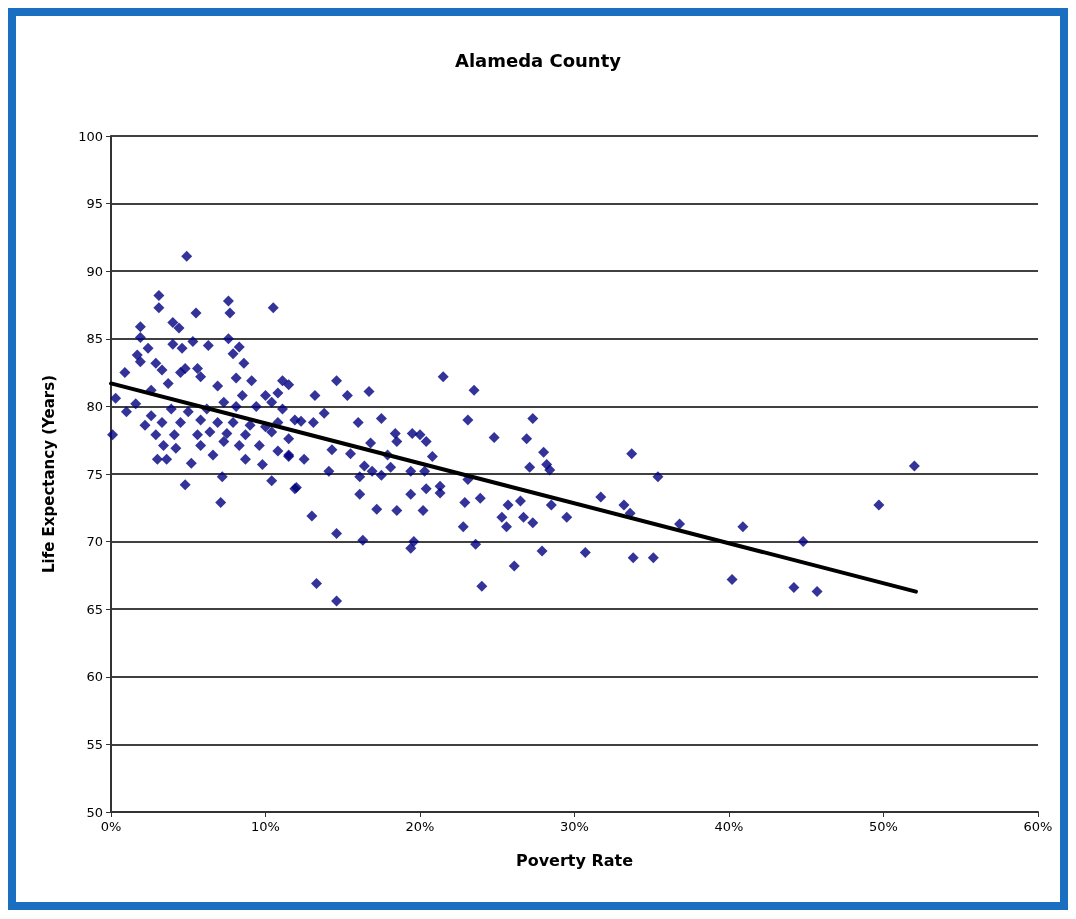 The width and height of the screenshot is (1076, 919). I want to click on y-tick-label: 75, so click(94, 474).